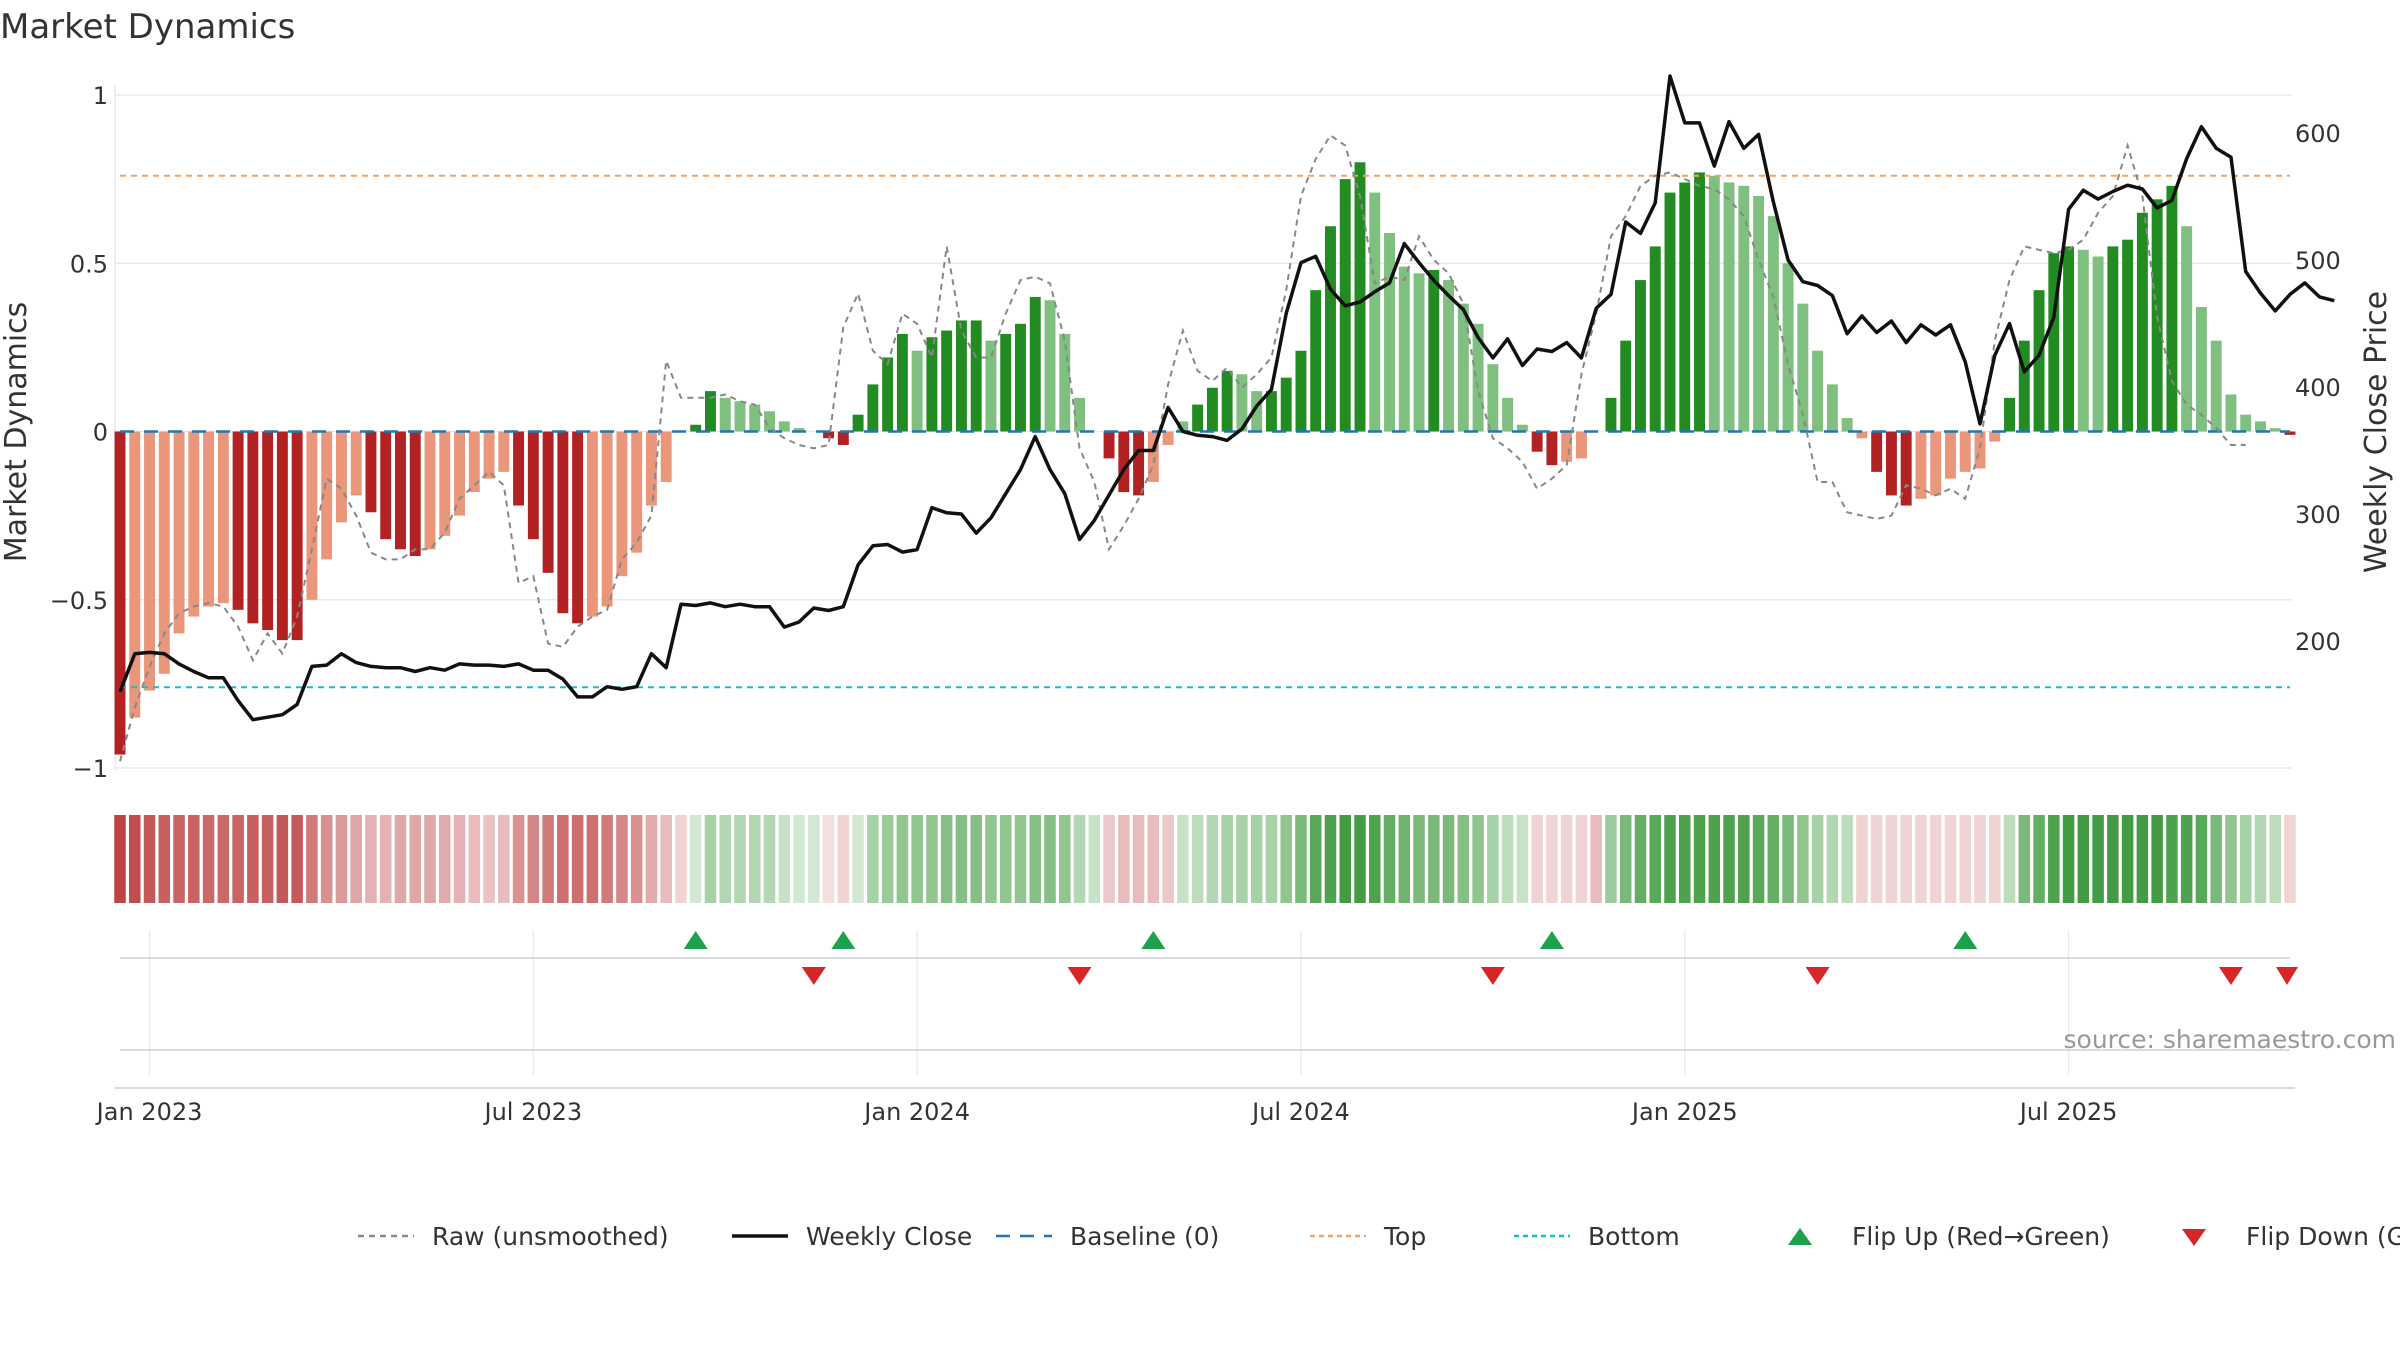  I want to click on x-tick-label: Jul 2025, so click(2068, 1112).